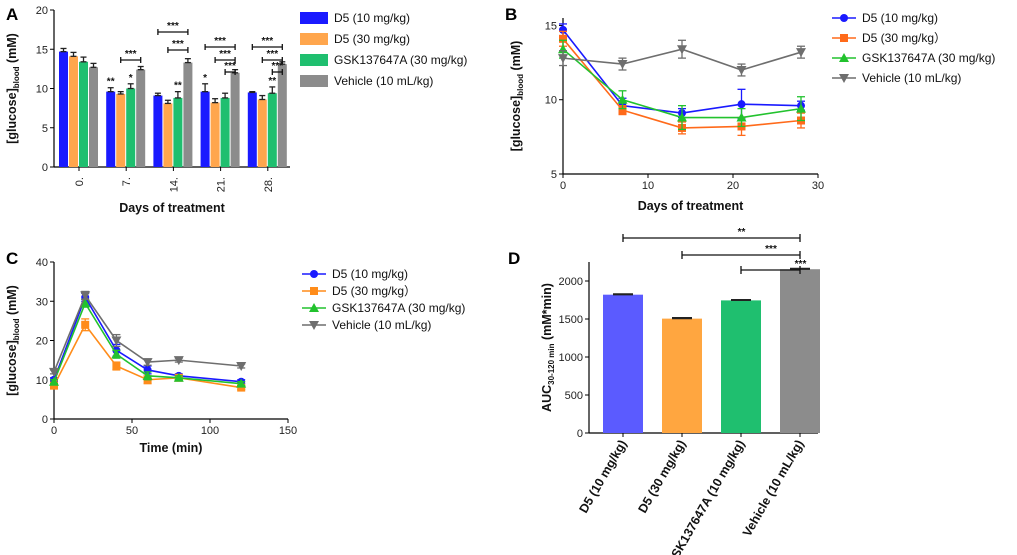 Image resolution: width=1017 pixels, height=555 pixels. What do you see at coordinates (571, 358) in the screenshot?
I see `panel-d-y-tick-label: 1000` at bounding box center [571, 358].